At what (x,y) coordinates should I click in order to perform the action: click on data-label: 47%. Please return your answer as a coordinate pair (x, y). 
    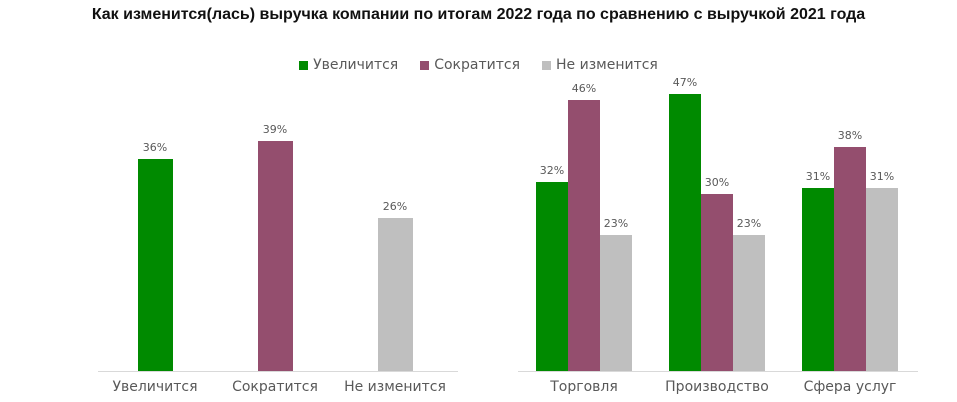
    Looking at the image, I should click on (685, 82).